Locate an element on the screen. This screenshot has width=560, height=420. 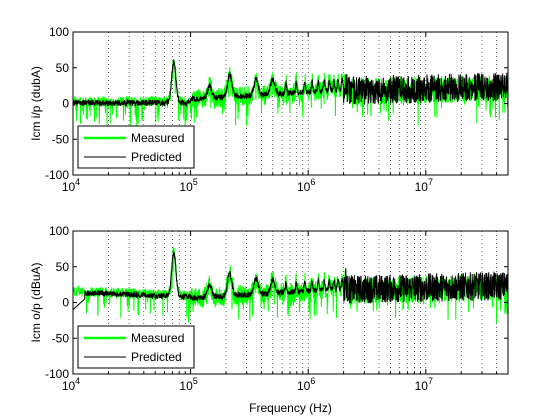
bottom-x-tick-label: 10⁷ is located at coordinates (424, 384).